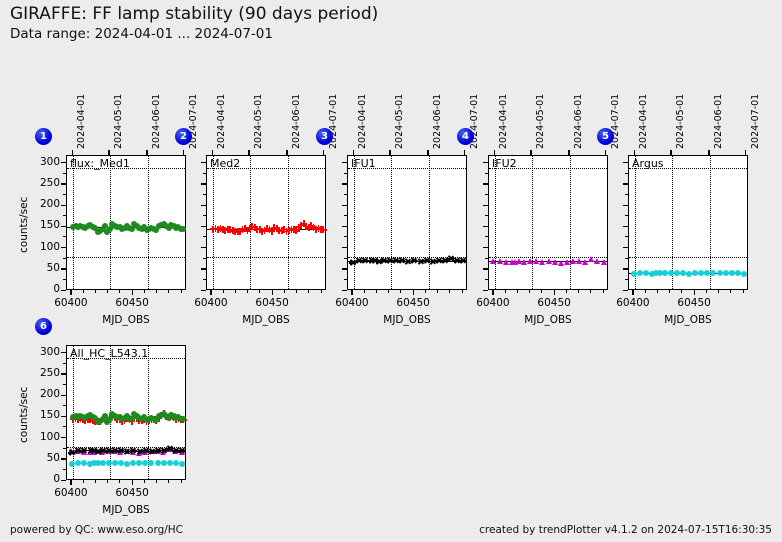 This screenshot has height=542, width=782. Describe the element at coordinates (648, 163) in the screenshot. I see `panel-label-5: Argus` at that location.